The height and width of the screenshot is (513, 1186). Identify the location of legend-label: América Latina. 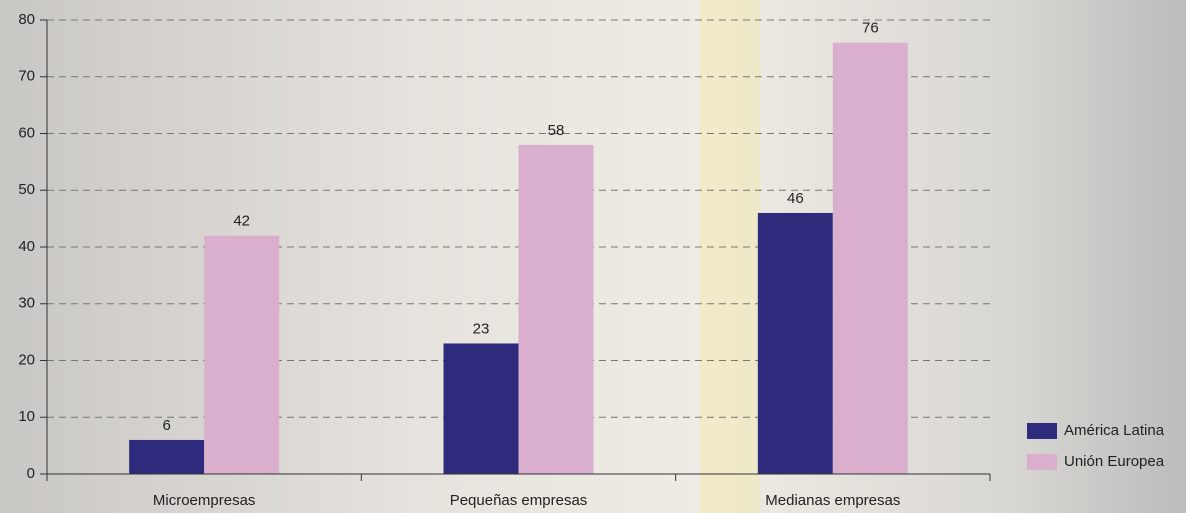
(1114, 430).